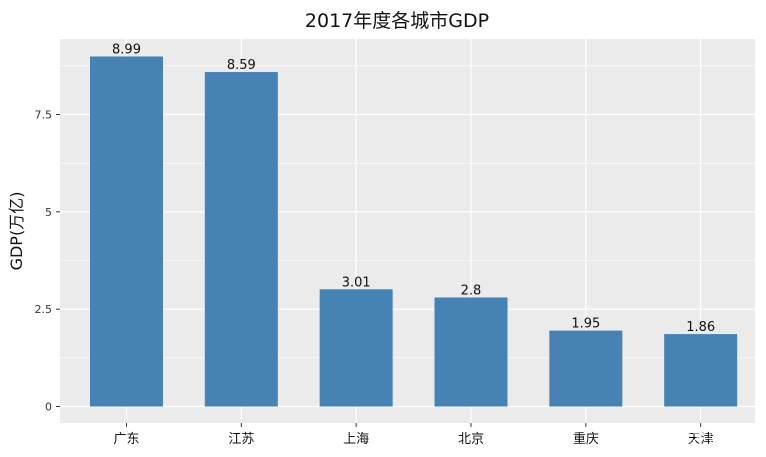  What do you see at coordinates (586, 368) in the screenshot?
I see `bar-重庆` at bounding box center [586, 368].